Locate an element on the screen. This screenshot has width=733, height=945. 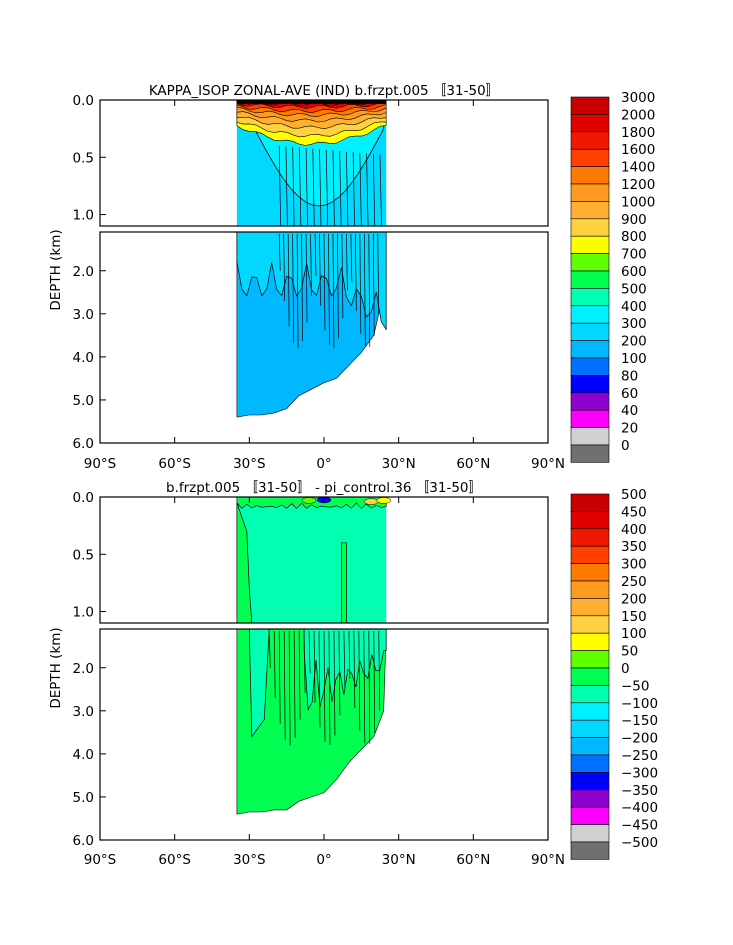
colorbar-label: −500 is located at coordinates (639, 843).